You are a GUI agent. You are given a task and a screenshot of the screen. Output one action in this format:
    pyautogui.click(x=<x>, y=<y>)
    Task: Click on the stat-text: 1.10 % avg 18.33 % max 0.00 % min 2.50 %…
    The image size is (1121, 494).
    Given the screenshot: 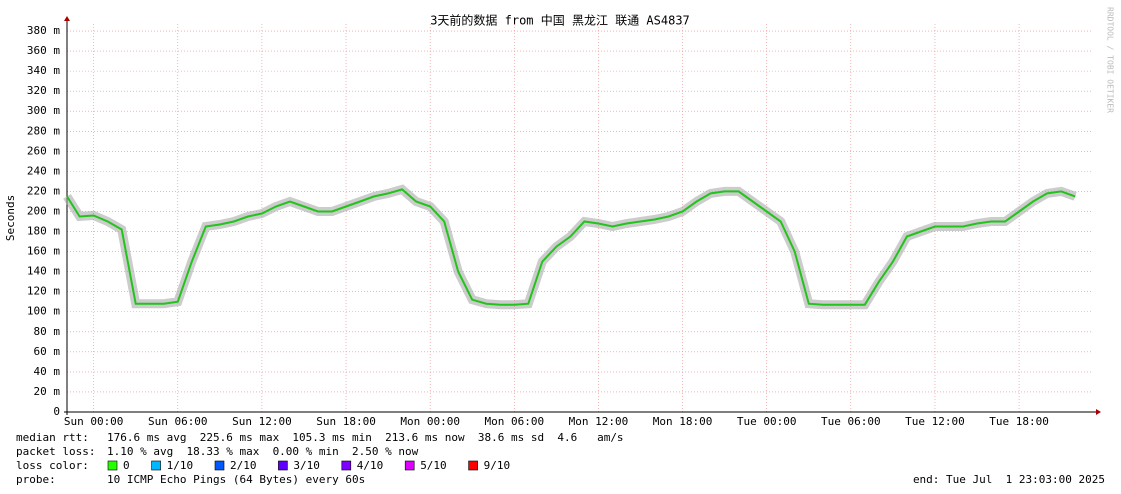 What is the action you would take?
    pyautogui.click(x=263, y=451)
    